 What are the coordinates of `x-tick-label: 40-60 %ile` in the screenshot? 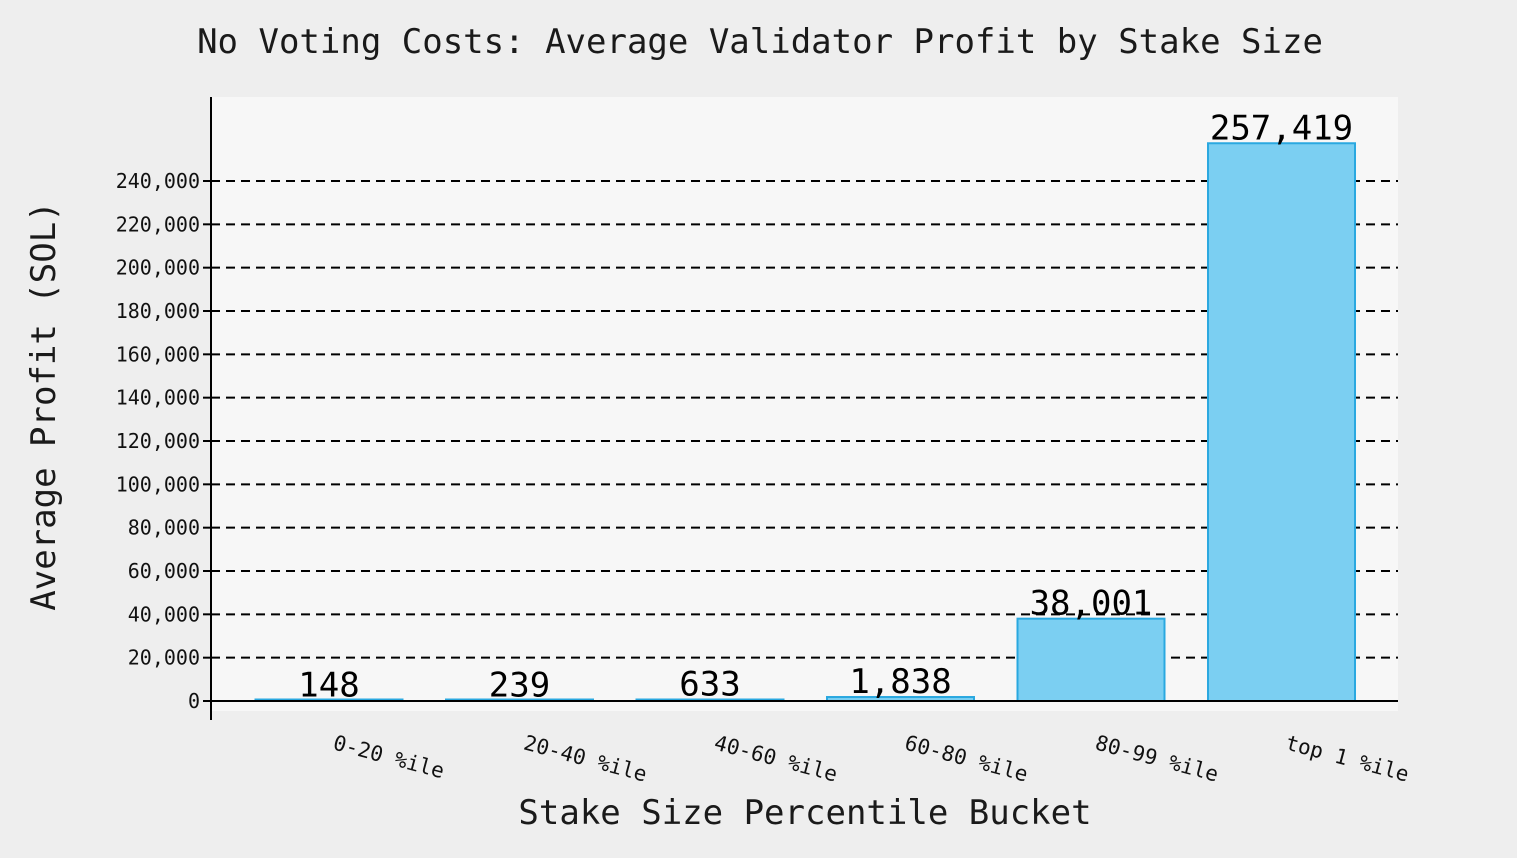 It's located at (776, 759).